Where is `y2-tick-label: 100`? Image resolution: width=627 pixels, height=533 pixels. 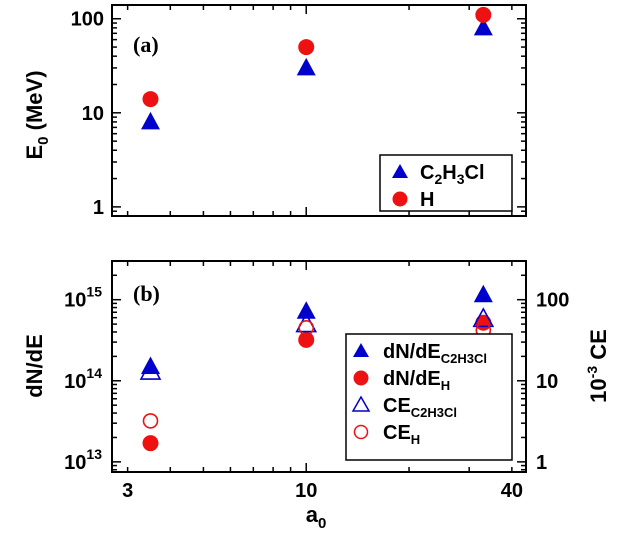 y2-tick-label: 100 is located at coordinates (552, 301).